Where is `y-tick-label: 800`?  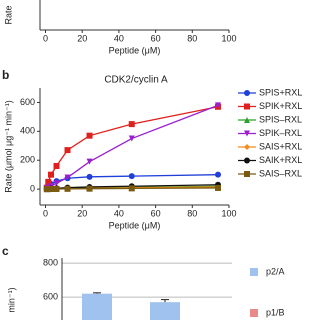 y-tick-label: 800 is located at coordinates (50, 262).